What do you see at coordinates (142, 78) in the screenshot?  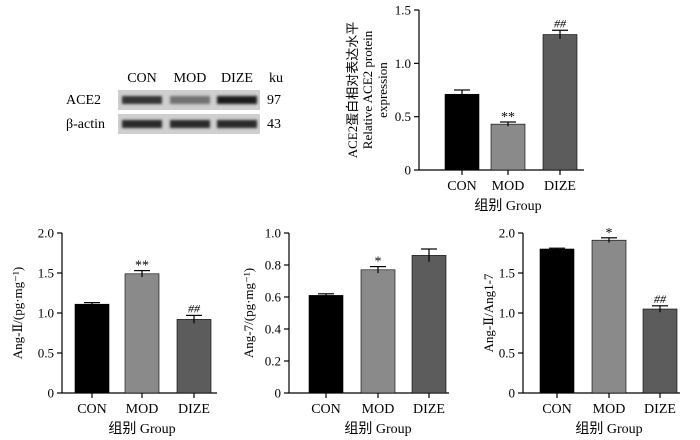 I see `lane-label: CON` at bounding box center [142, 78].